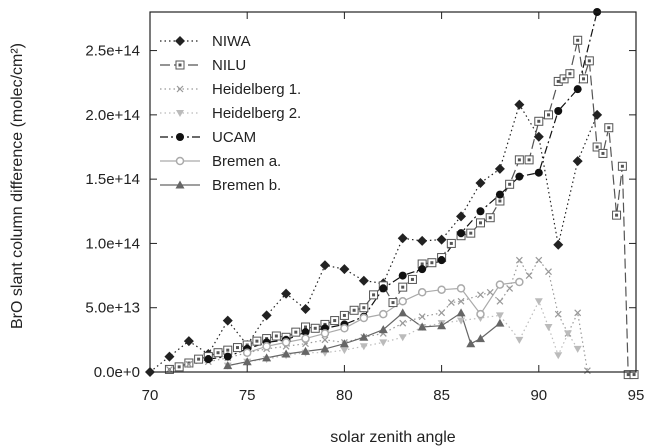  Describe the element at coordinates (234, 137) in the screenshot. I see `legend-label-ucam: UCAM` at that location.